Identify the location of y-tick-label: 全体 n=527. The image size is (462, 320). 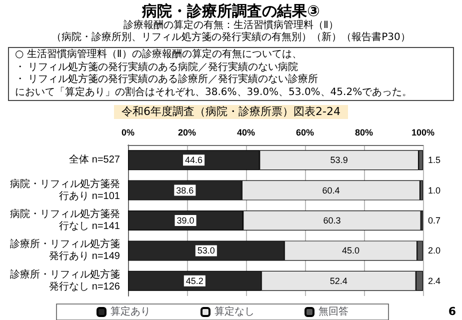
(94, 160).